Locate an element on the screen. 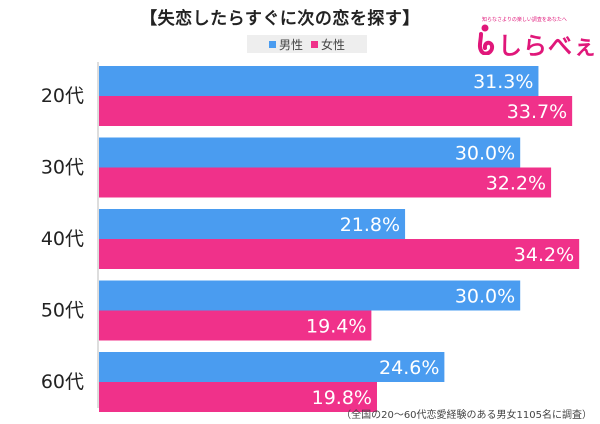 Image resolution: width=600 pixels, height=424 pixels. shirabee-logo: 知らなさよりの楽しい調査をあなたへ しらべぇ is located at coordinates (531, 37).